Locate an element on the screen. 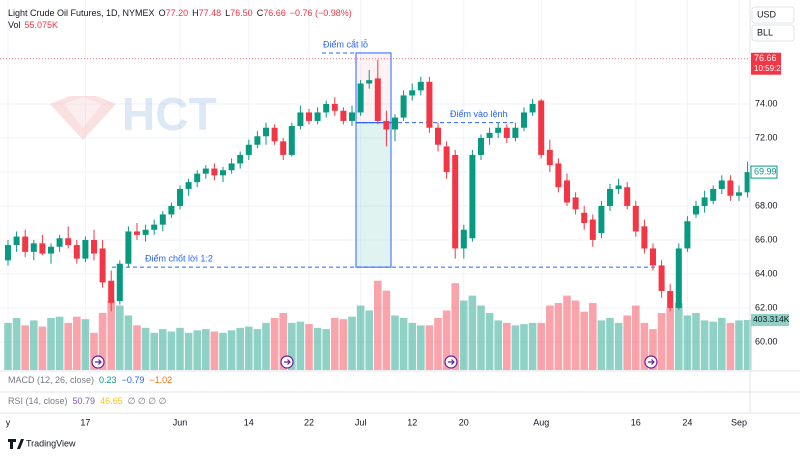 The height and width of the screenshot is (460, 800). ohlc-value: 77.48 is located at coordinates (210, 13).